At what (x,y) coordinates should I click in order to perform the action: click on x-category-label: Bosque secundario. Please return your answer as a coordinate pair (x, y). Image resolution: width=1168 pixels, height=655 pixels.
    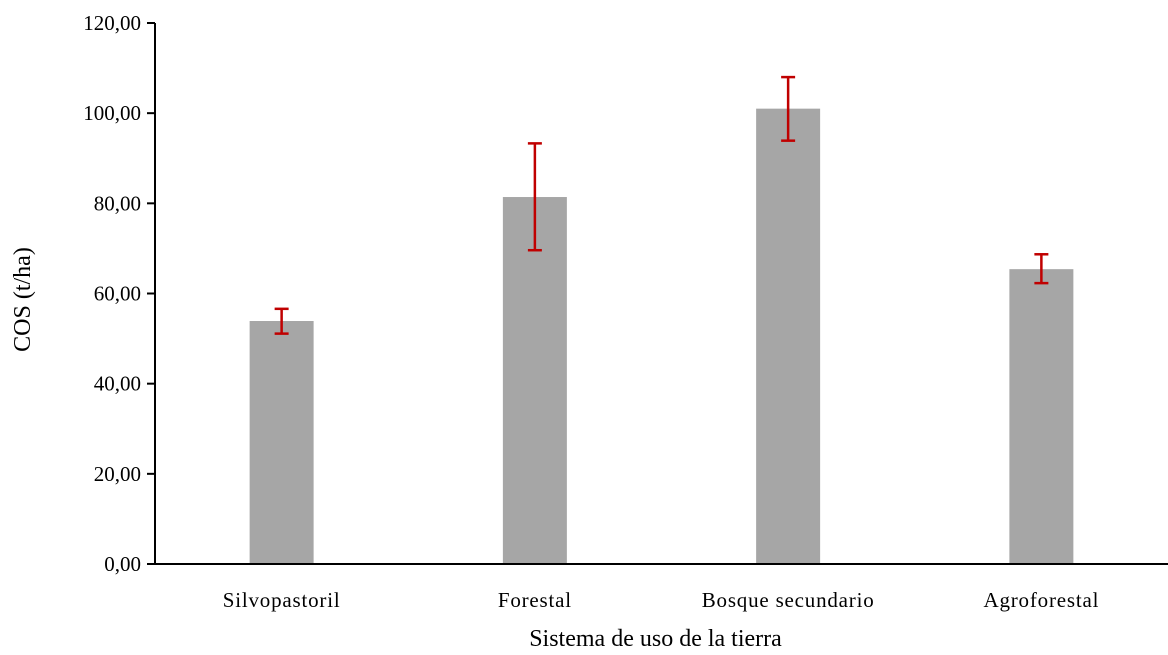
    Looking at the image, I should click on (788, 600).